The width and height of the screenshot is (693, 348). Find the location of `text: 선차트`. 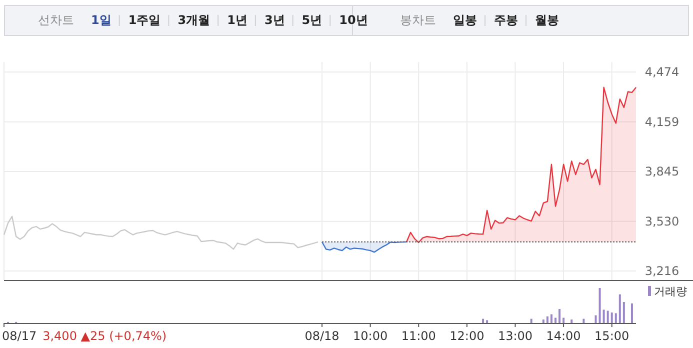

text: 선차트 is located at coordinates (56, 20).